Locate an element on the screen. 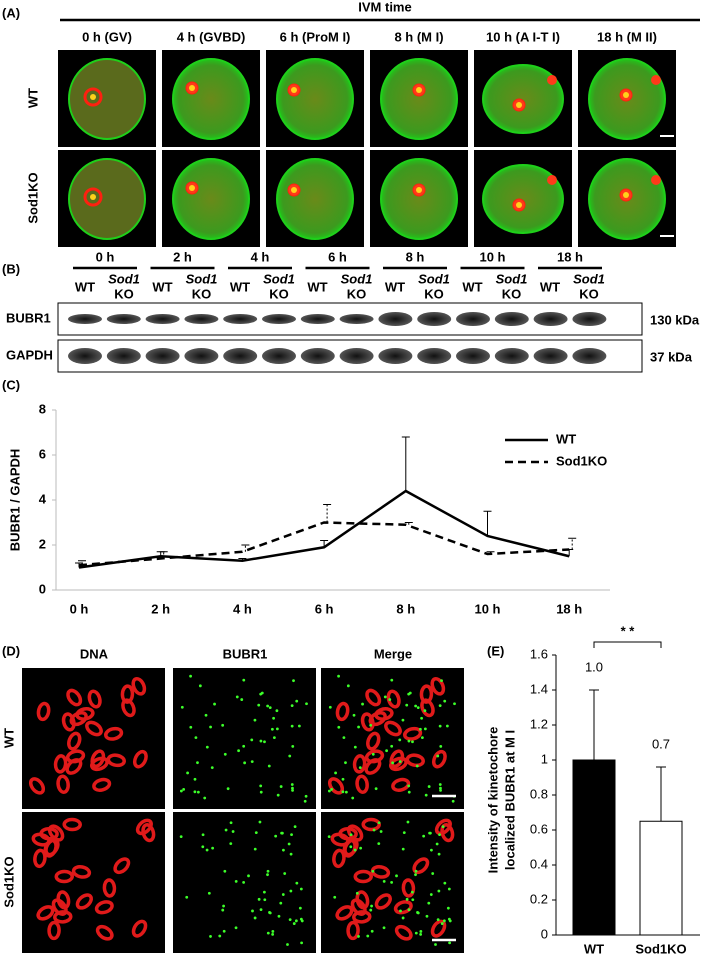 The width and height of the screenshot is (709, 962). legend-label: WT is located at coordinates (566, 438).